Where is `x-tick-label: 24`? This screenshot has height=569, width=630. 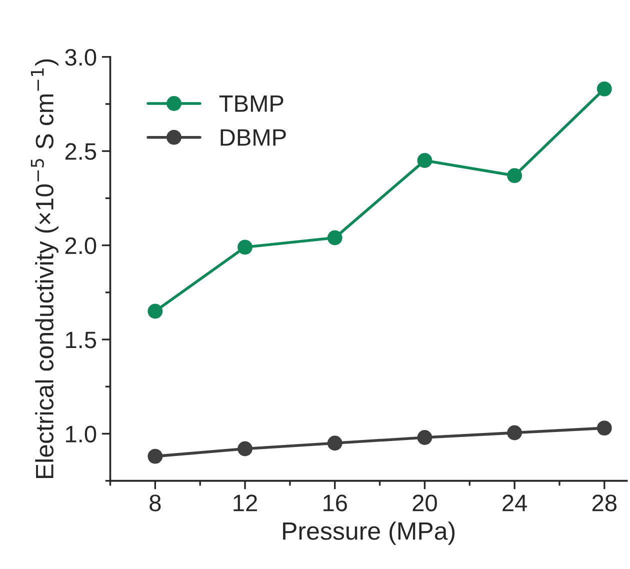
x-tick-label: 24 is located at coordinates (514, 503).